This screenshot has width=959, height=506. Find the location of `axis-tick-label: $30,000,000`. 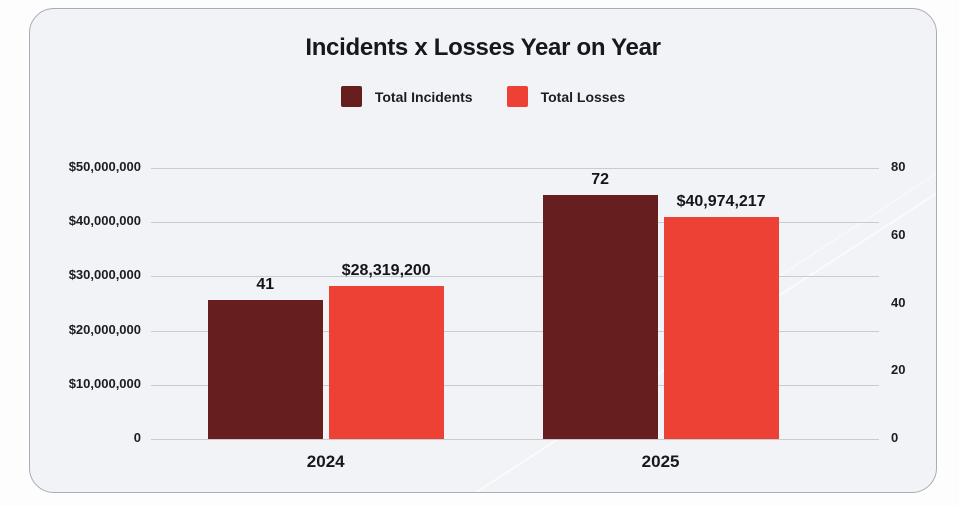

axis-tick-label: $30,000,000 is located at coordinates (104, 275).